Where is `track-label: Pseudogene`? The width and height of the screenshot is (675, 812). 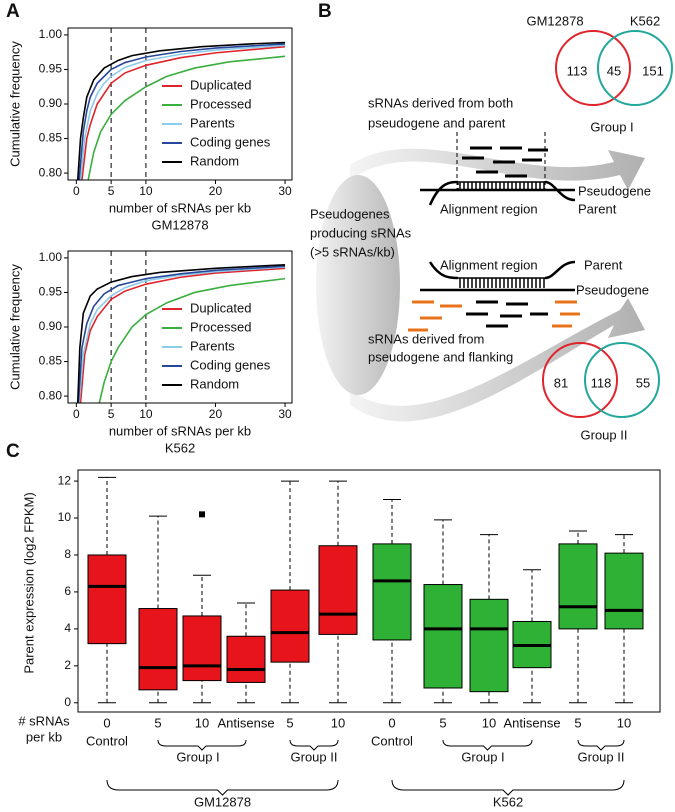
track-label: Pseudogene is located at coordinates (612, 289).